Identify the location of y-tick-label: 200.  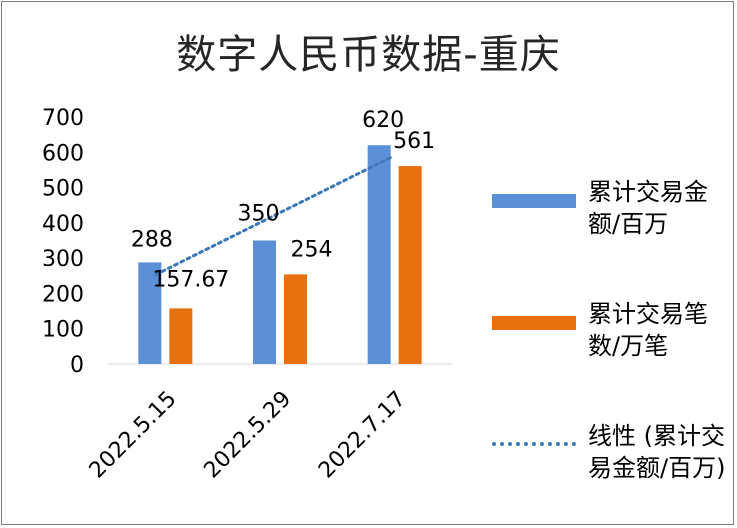
(63, 294).